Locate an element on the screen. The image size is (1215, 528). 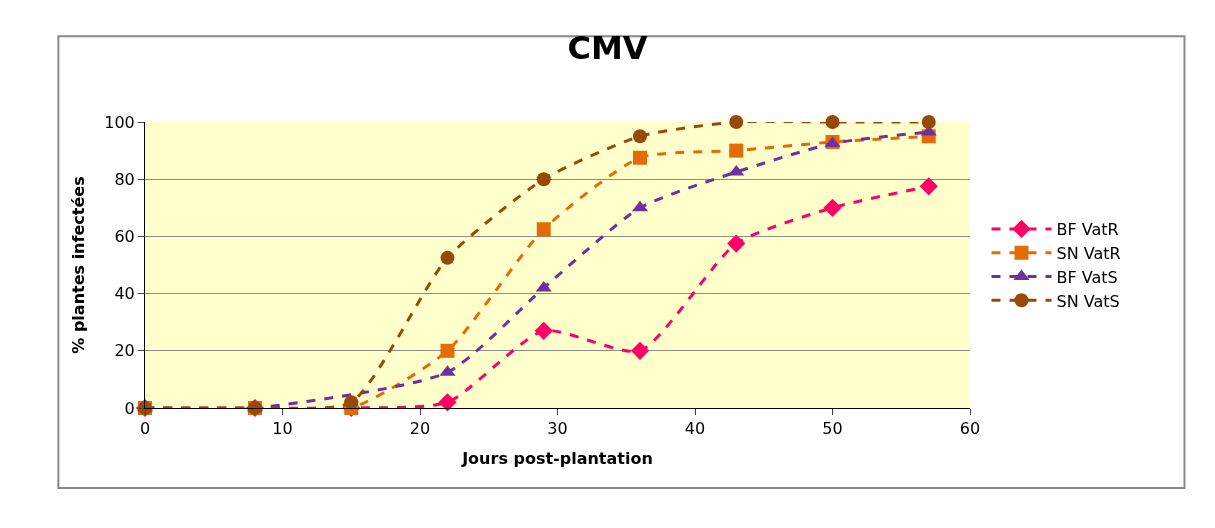
y-tick-label: 80 is located at coordinates (124, 179).